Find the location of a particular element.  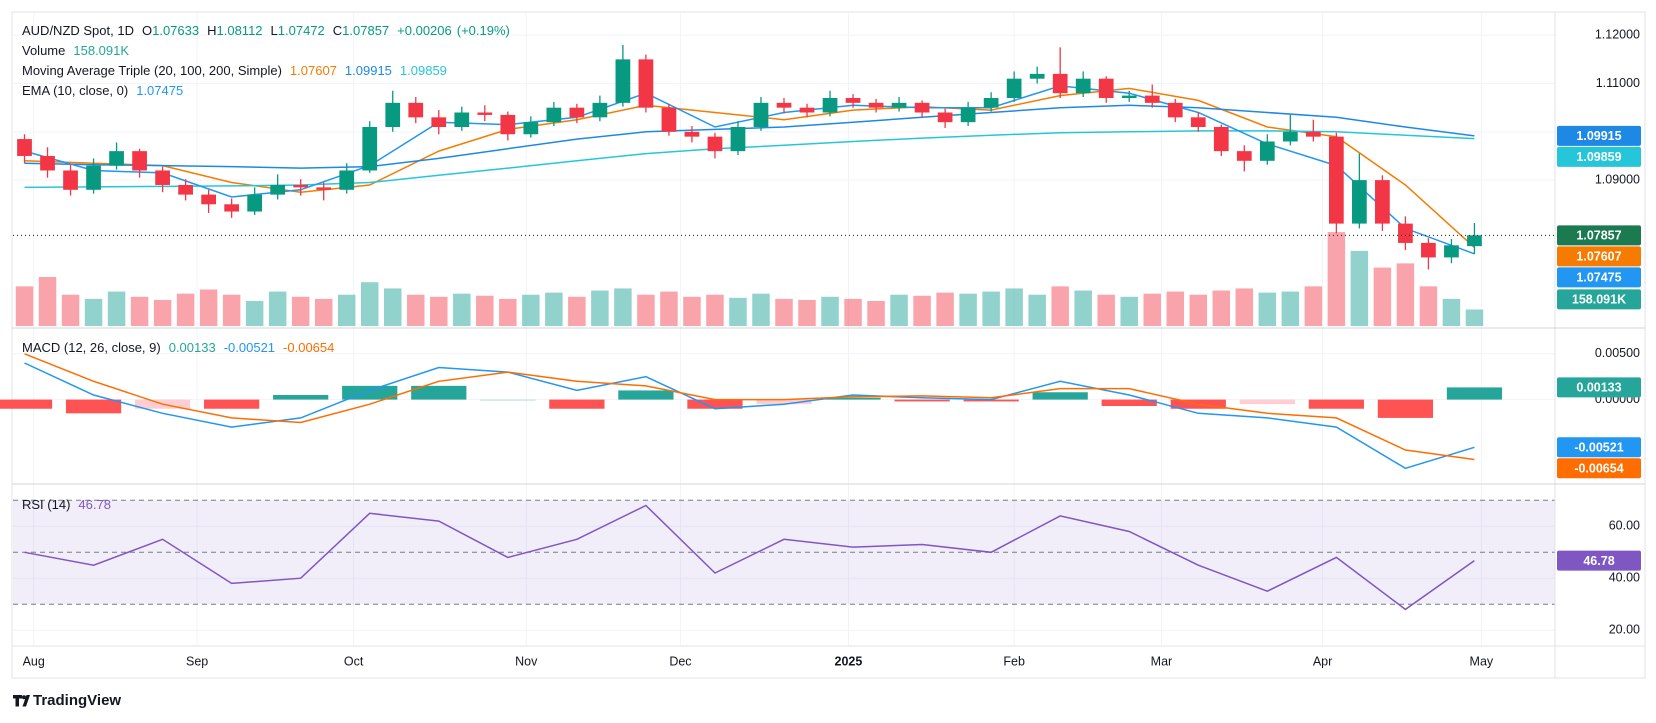

price-tag-label: 1.07857 is located at coordinates (1598, 236).